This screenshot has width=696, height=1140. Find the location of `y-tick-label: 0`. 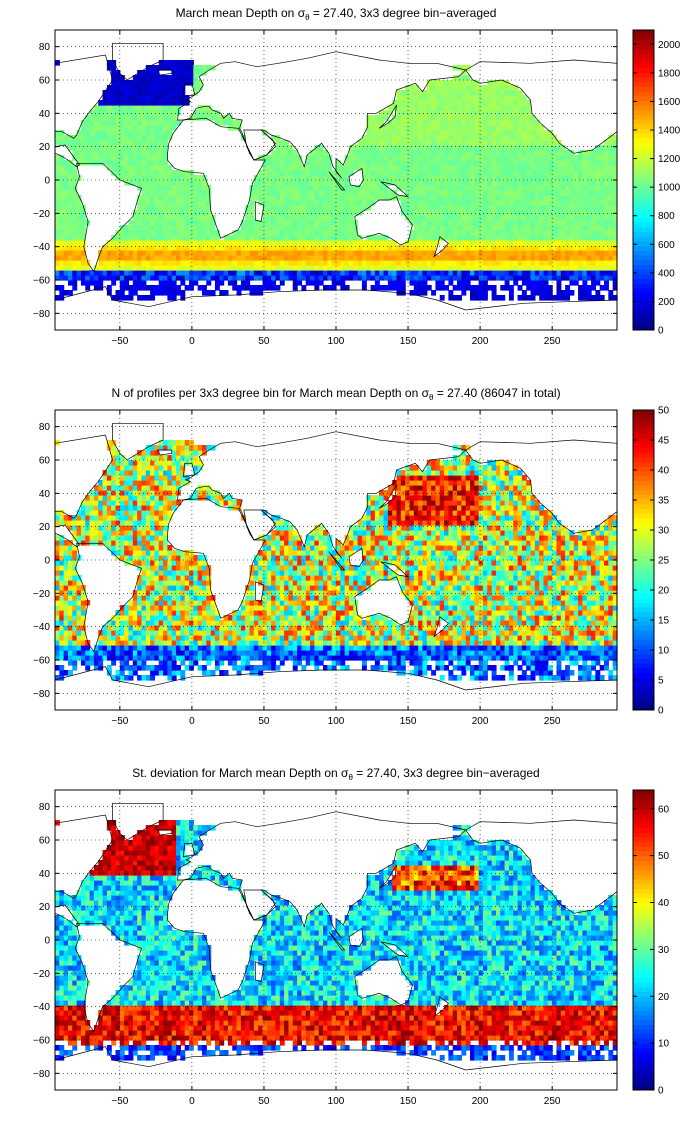

y-tick-label: 0 is located at coordinates (47, 181).